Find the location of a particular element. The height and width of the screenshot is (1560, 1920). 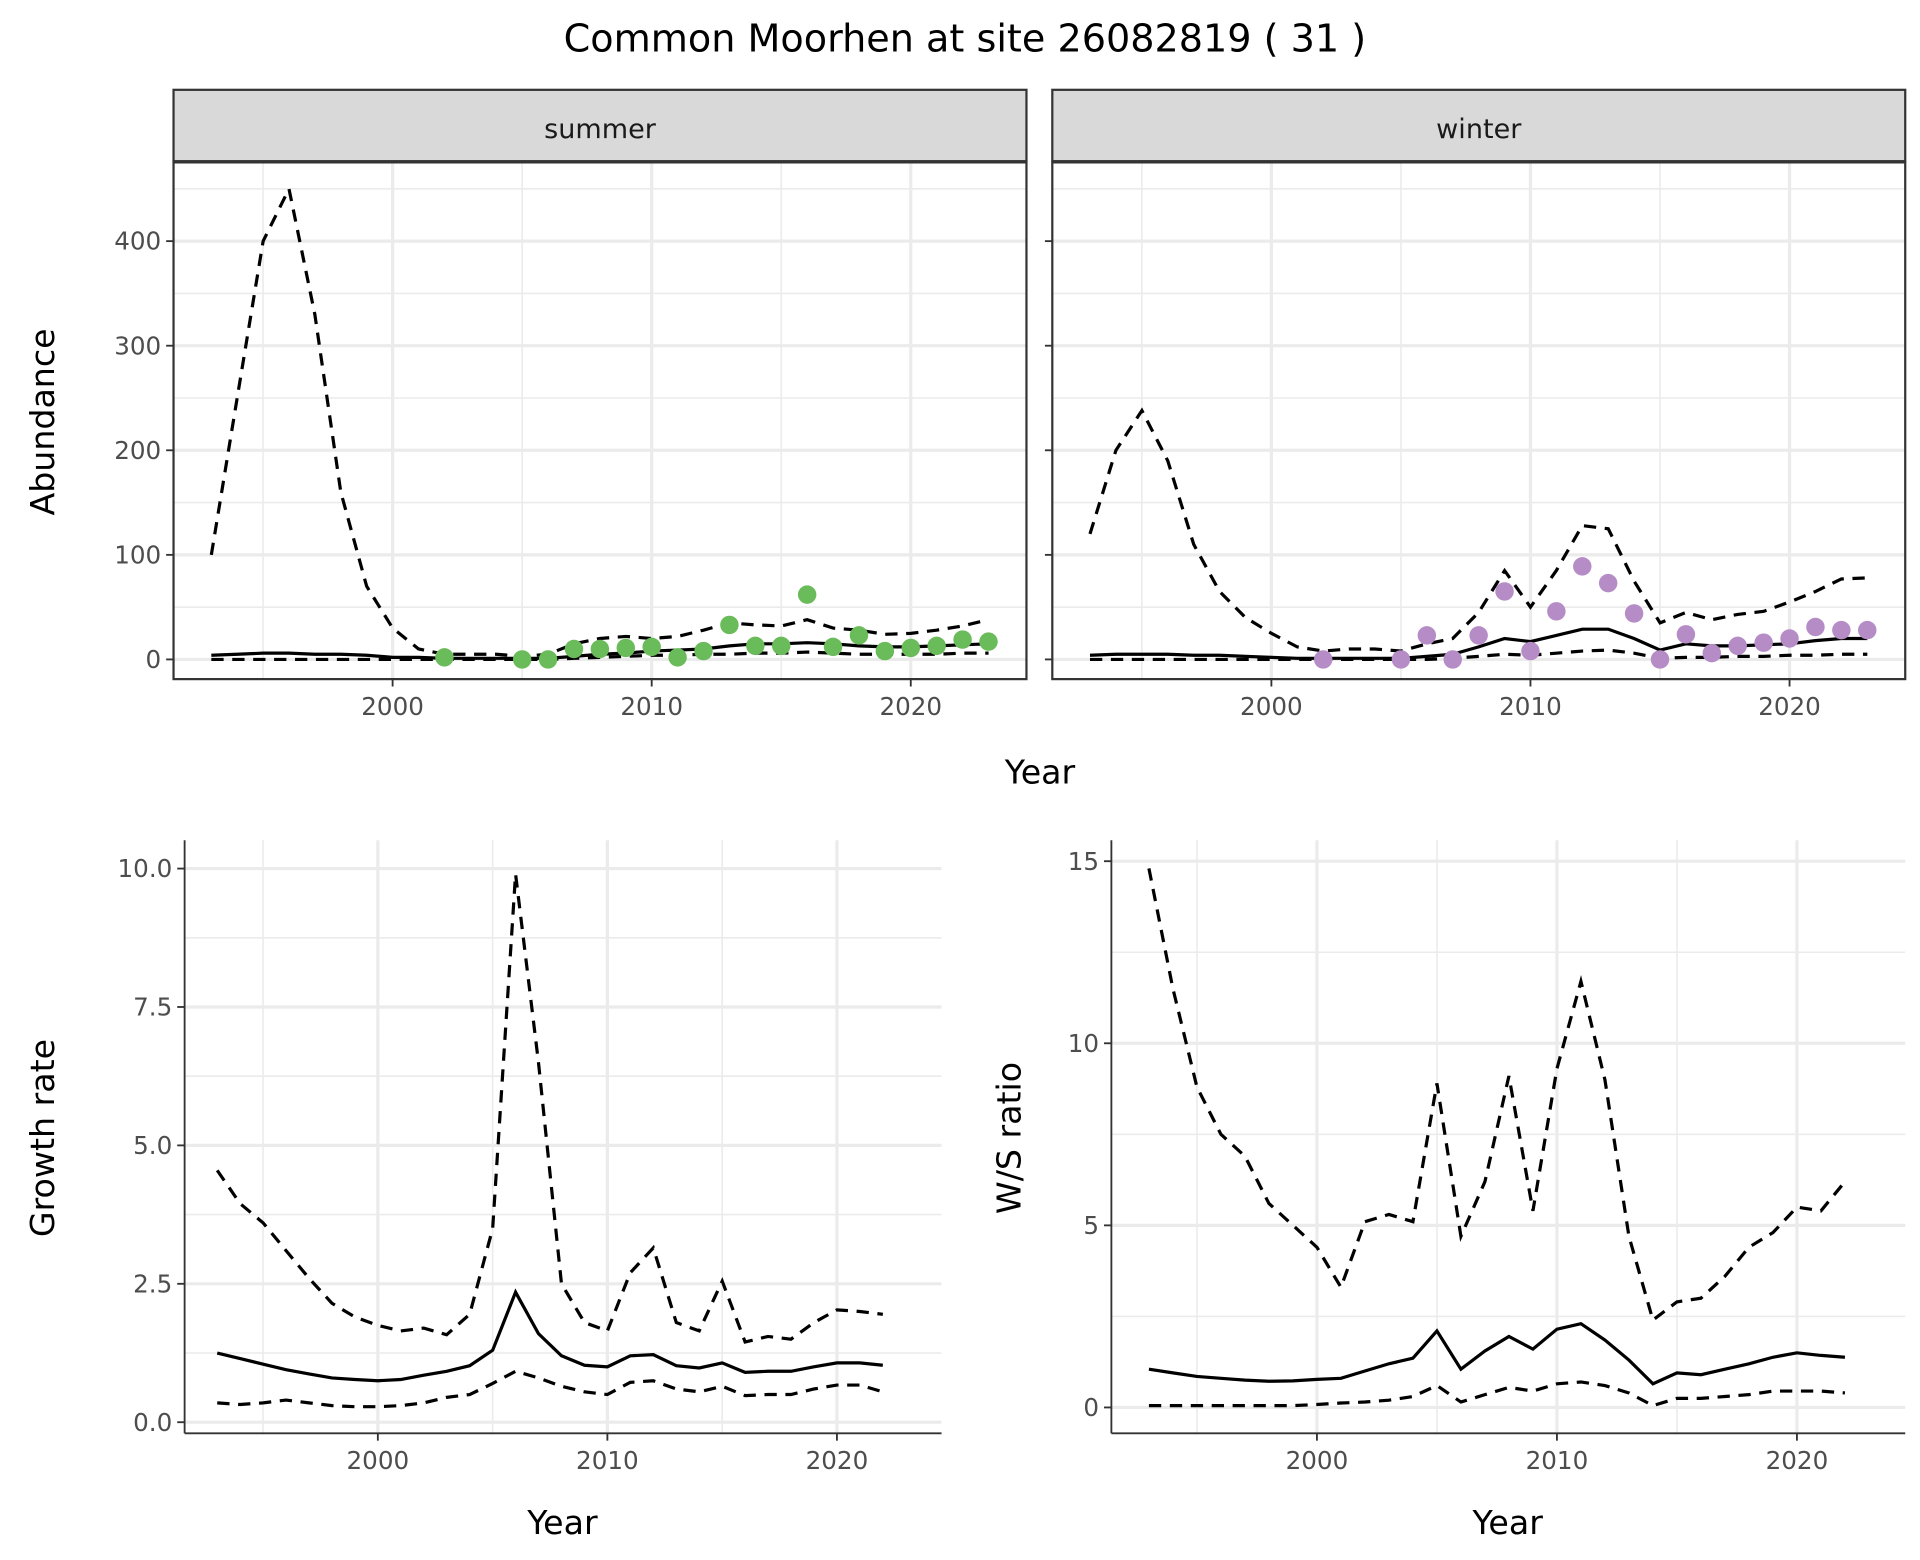

y-tick-label: 100 is located at coordinates (137, 554).